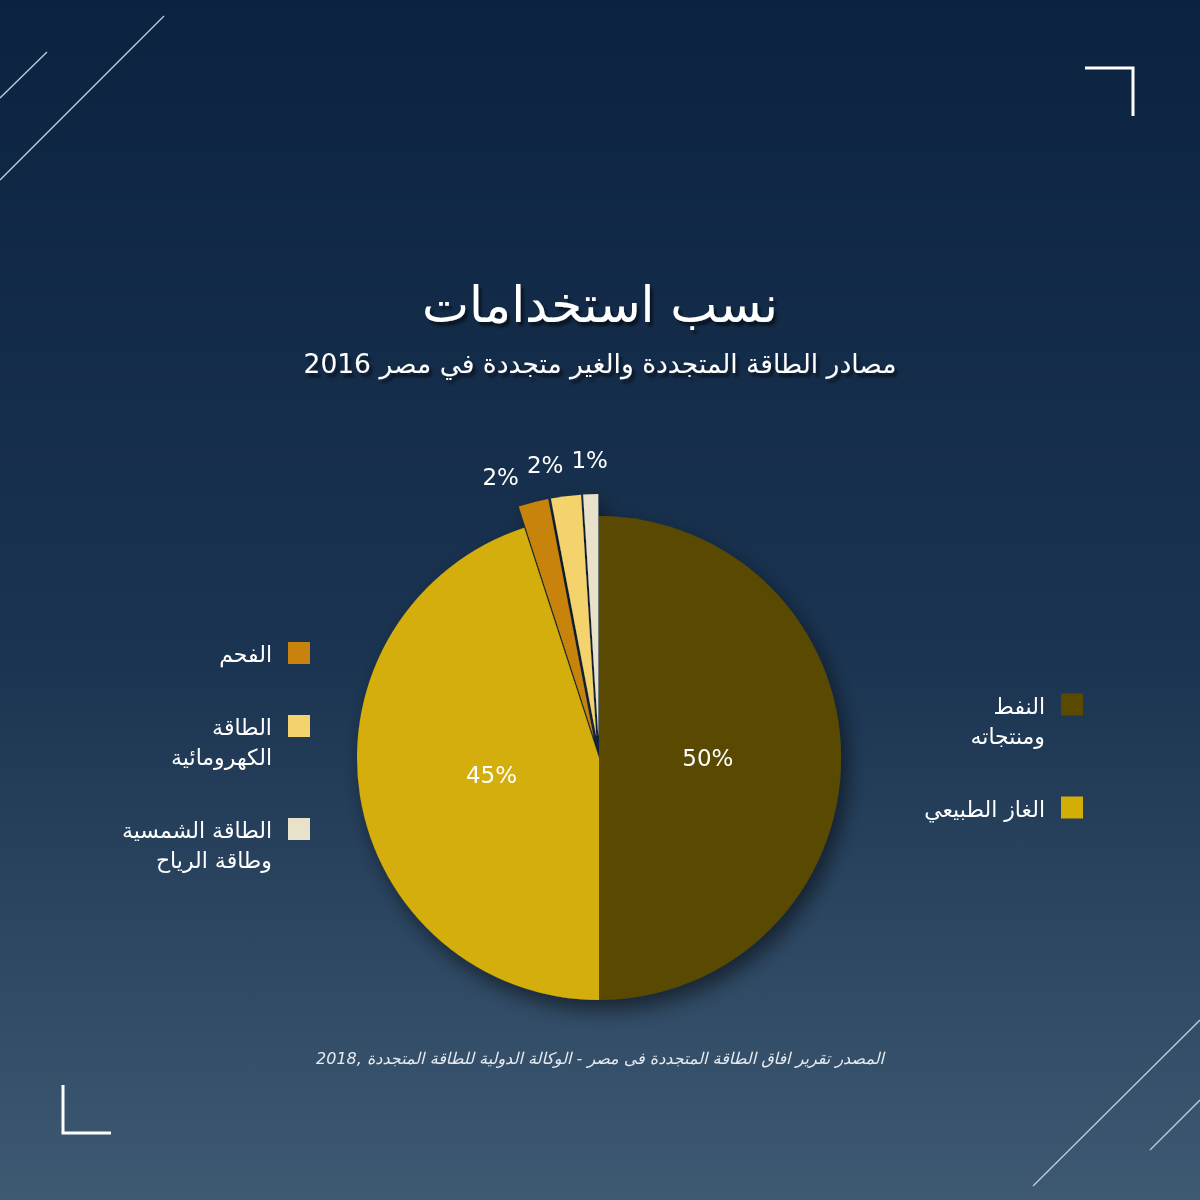 This screenshot has width=1200, height=1200. I want to click on data-label: 45%, so click(491, 775).